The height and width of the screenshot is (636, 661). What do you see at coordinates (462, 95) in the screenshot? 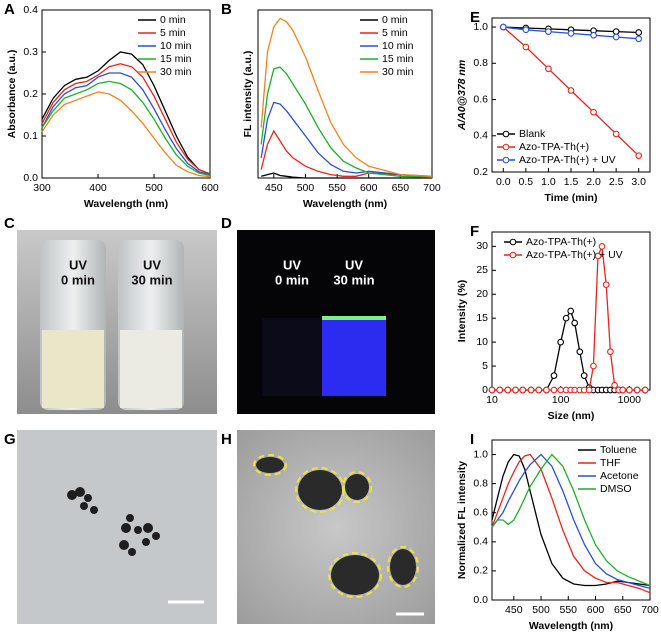
I see `y-axis-label: A/A0@378 nm` at bounding box center [462, 95].